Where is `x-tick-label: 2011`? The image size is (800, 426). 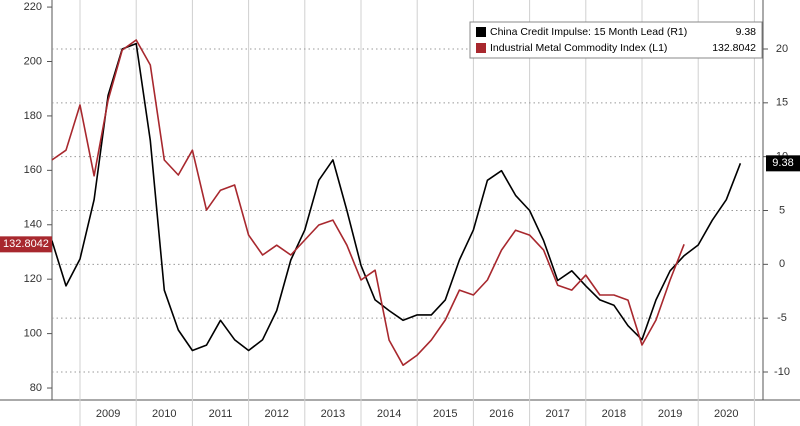 x-tick-label: 2011 is located at coordinates (221, 414).